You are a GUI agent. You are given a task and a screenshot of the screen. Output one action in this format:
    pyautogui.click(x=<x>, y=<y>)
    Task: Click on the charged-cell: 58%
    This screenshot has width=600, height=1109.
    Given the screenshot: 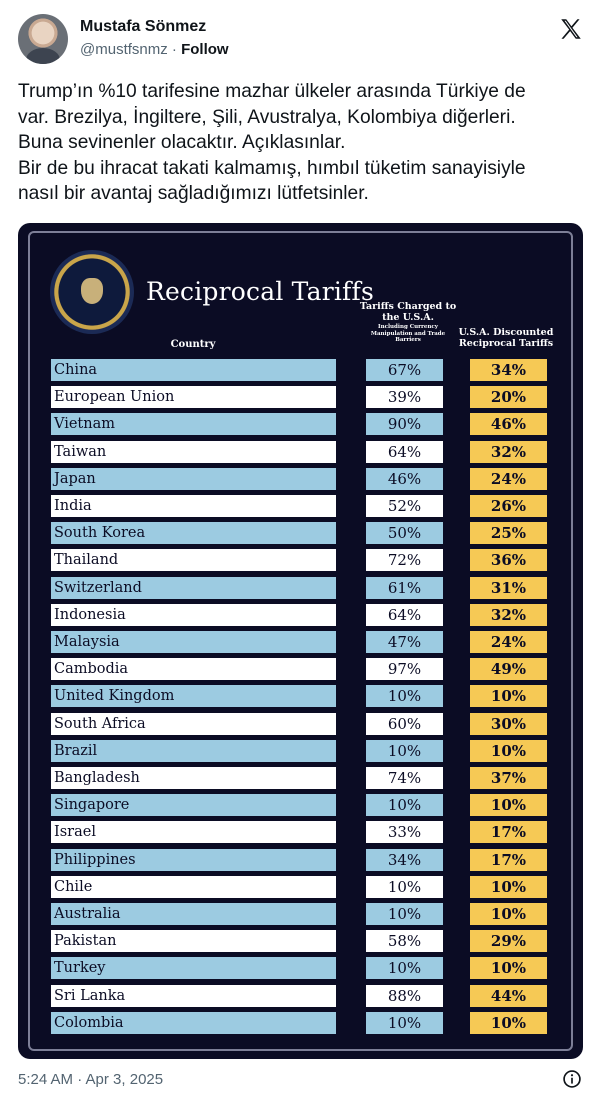 What is the action you would take?
    pyautogui.click(x=404, y=941)
    